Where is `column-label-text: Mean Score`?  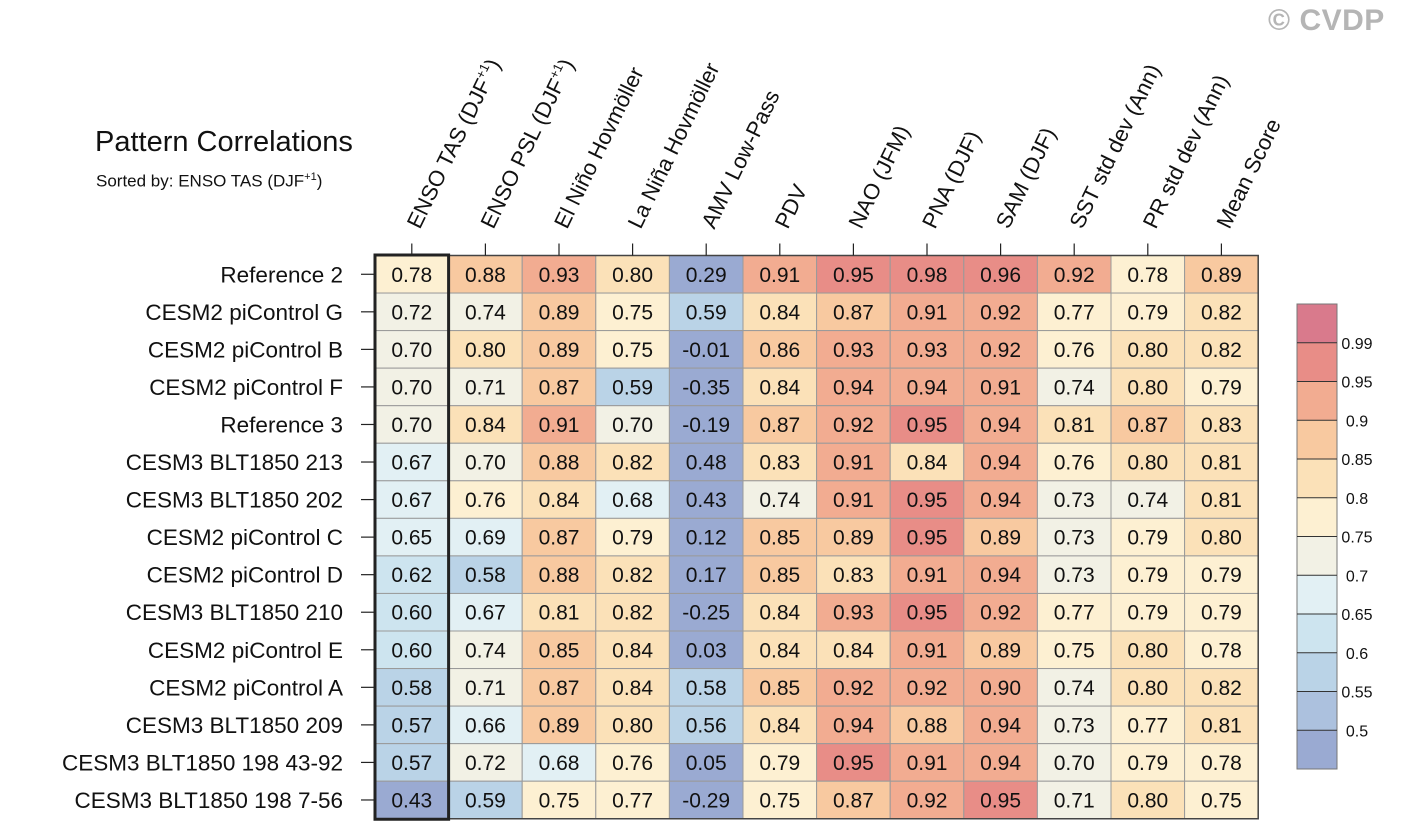
column-label-text: Mean Score is located at coordinates (1248, 174).